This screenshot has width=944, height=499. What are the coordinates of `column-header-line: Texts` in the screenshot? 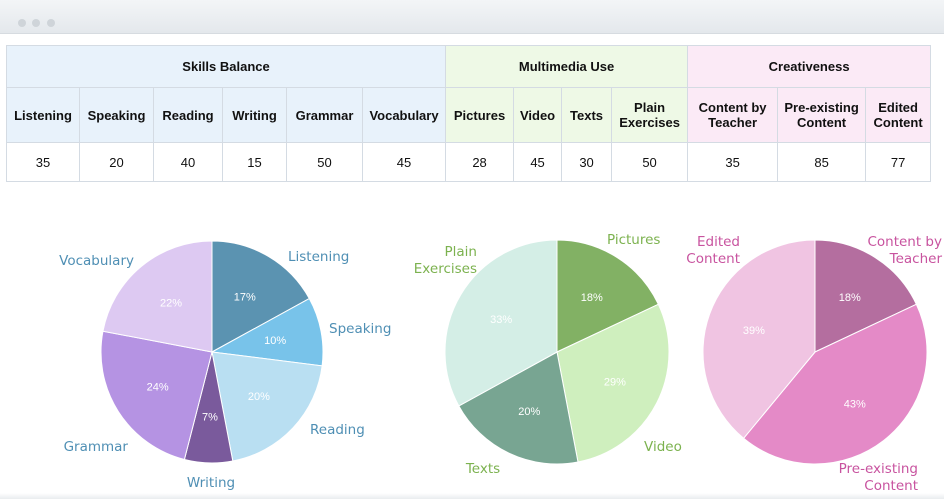 It's located at (587, 115).